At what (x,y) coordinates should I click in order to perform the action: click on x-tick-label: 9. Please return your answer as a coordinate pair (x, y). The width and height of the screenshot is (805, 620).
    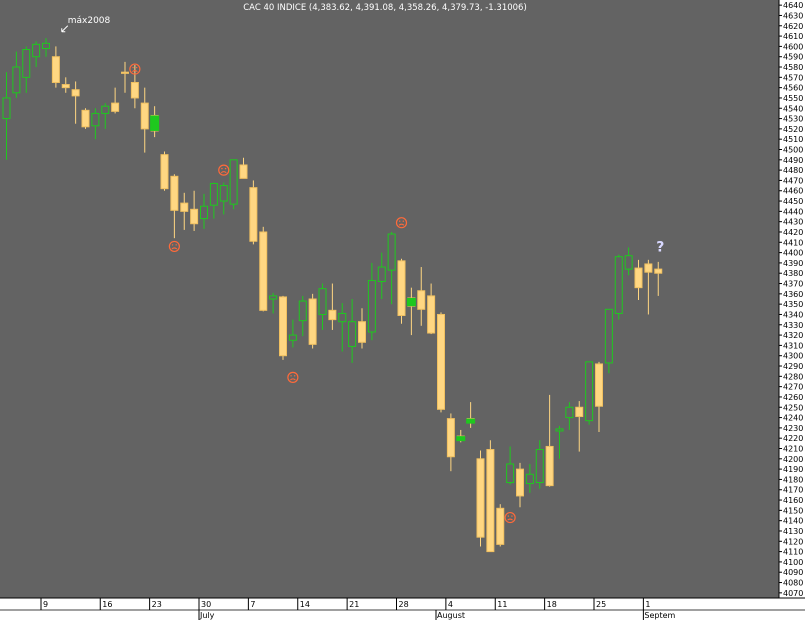
    Looking at the image, I should click on (45, 604).